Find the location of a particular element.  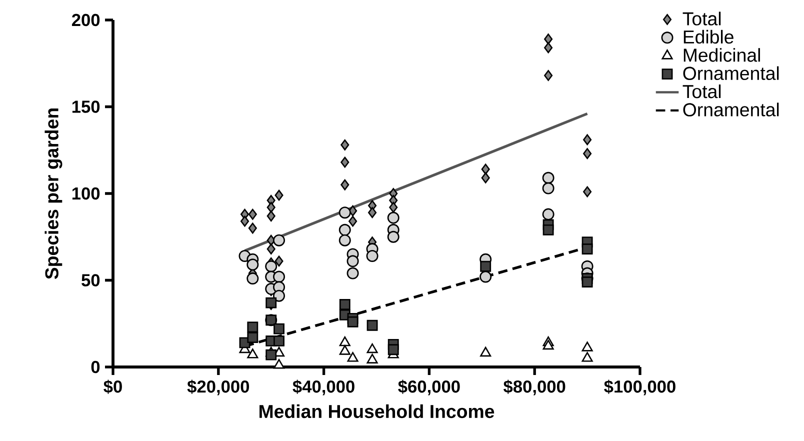

legend-label: Edible is located at coordinates (709, 37).